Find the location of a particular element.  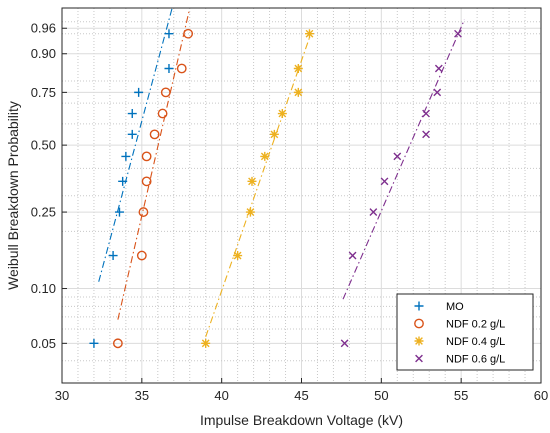

x-tick-label: 45 is located at coordinates (301, 395).